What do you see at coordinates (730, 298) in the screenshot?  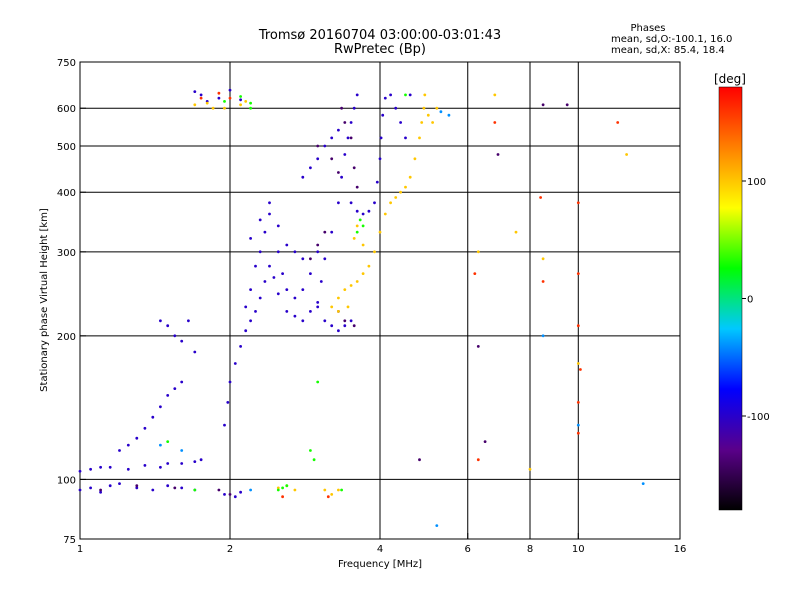 I see `colorbar` at bounding box center [730, 298].